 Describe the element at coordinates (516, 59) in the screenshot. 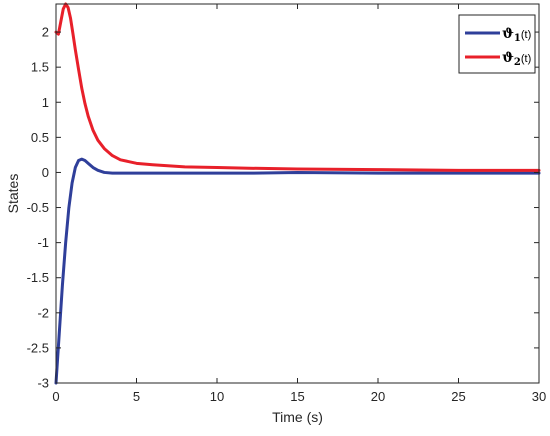

I see `legend-label-2: ϑ2(t)` at that location.